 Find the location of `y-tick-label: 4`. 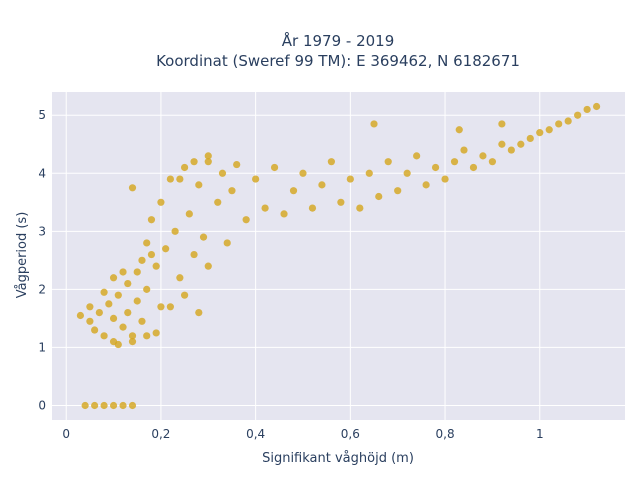

y-tick-label: 4 is located at coordinates (42, 173).